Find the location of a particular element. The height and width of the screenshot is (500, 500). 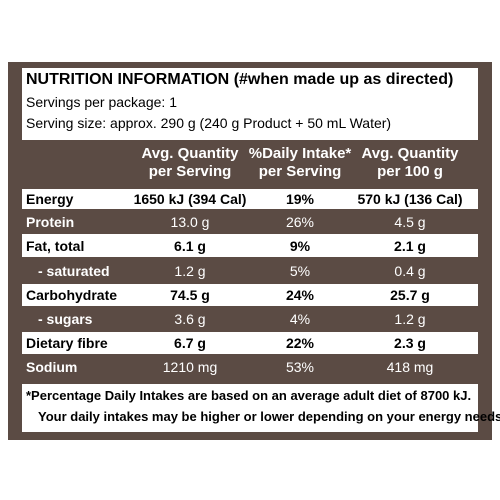

row-label: - sugars is located at coordinates (65, 319).